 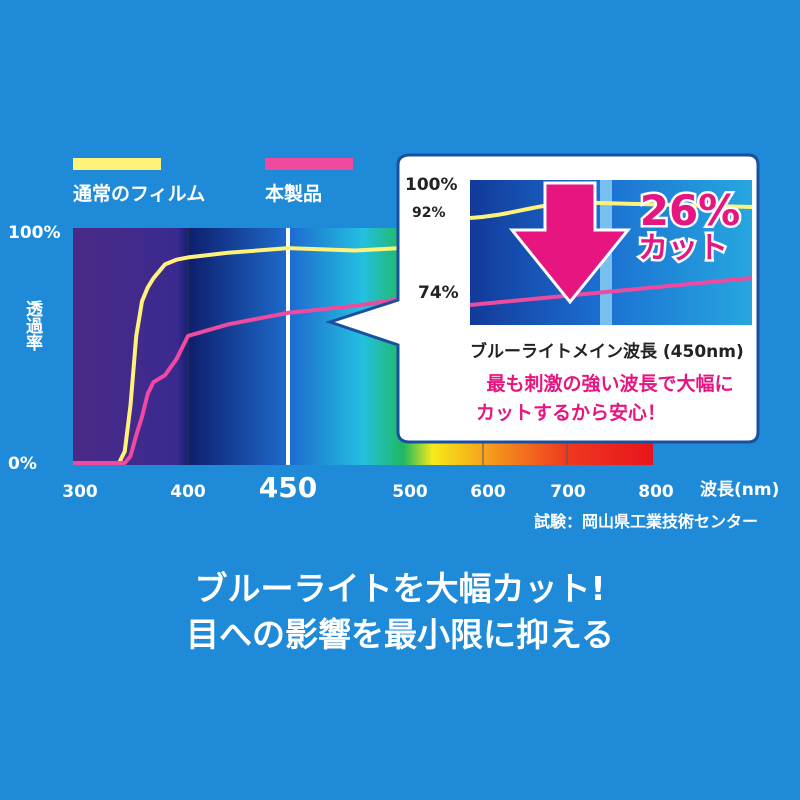 What do you see at coordinates (570, 243) in the screenshot?
I see `cut-arrow` at bounding box center [570, 243].